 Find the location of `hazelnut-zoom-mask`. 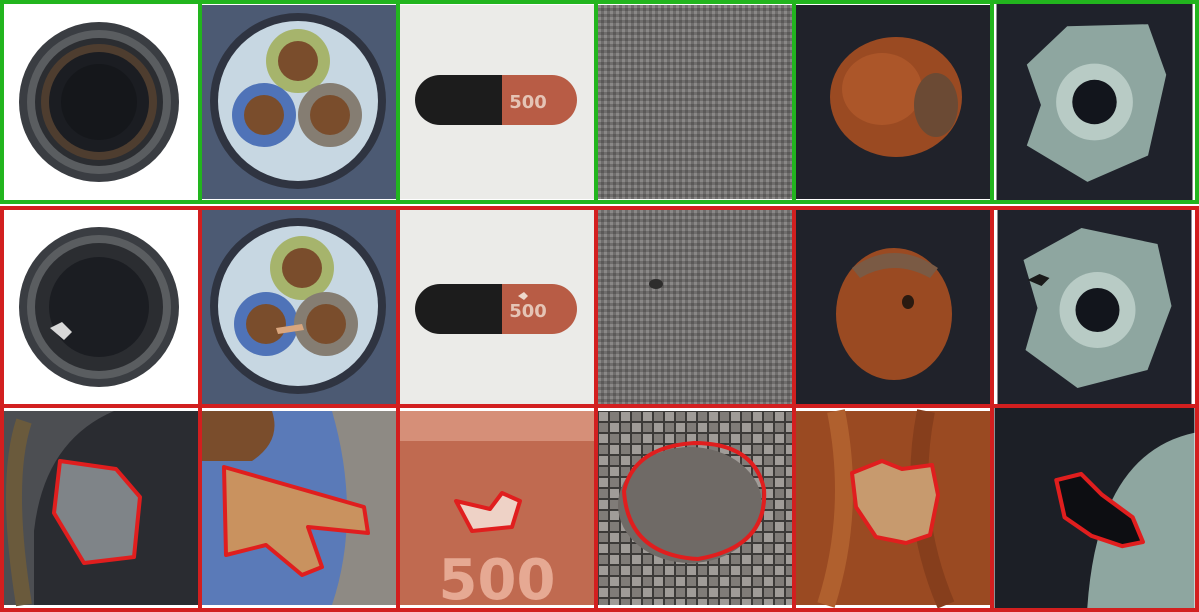

hazelnut-zoom-mask is located at coordinates (895, 508).